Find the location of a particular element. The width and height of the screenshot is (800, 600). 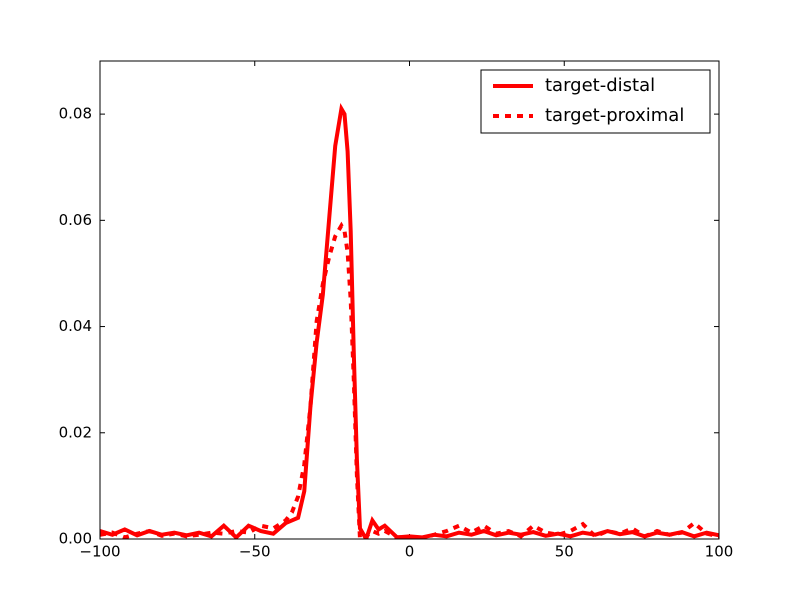

legend-label: target-distal is located at coordinates (600, 85).